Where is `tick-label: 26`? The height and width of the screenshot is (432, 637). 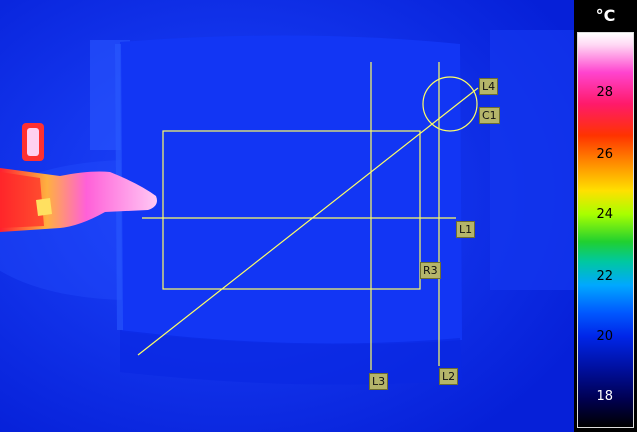 tick-label: 26 is located at coordinates (604, 154).